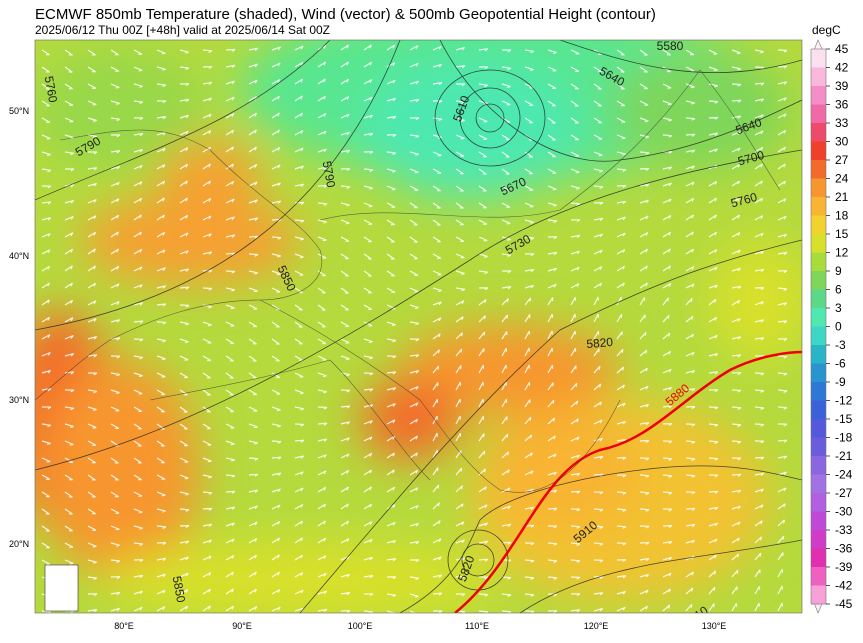 The height and width of the screenshot is (643, 863). Describe the element at coordinates (842, 68) in the screenshot. I see `colorbar-tick-label: 42` at that location.